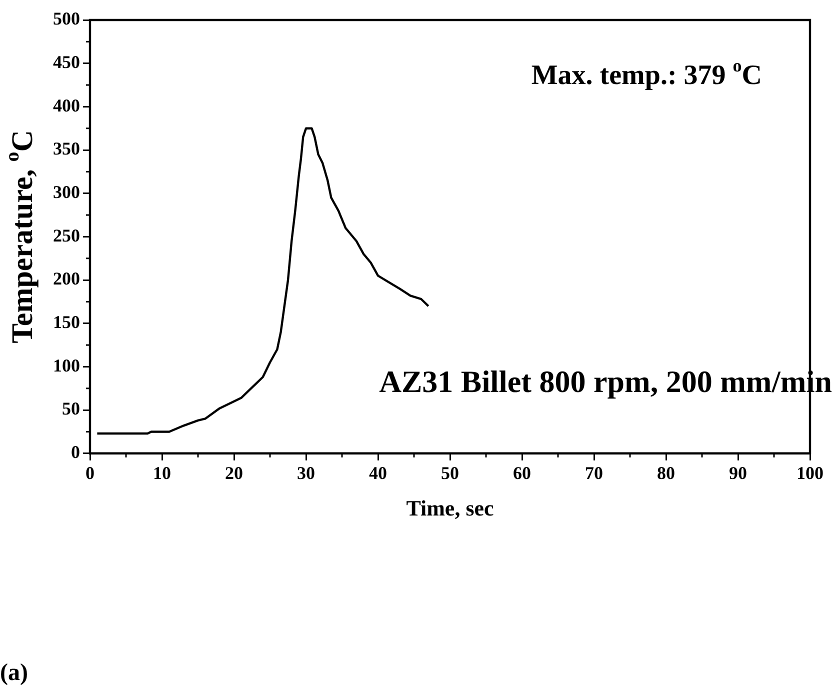 The width and height of the screenshot is (839, 688). Describe the element at coordinates (810, 472) in the screenshot. I see `x-tick-label: 100` at that location.